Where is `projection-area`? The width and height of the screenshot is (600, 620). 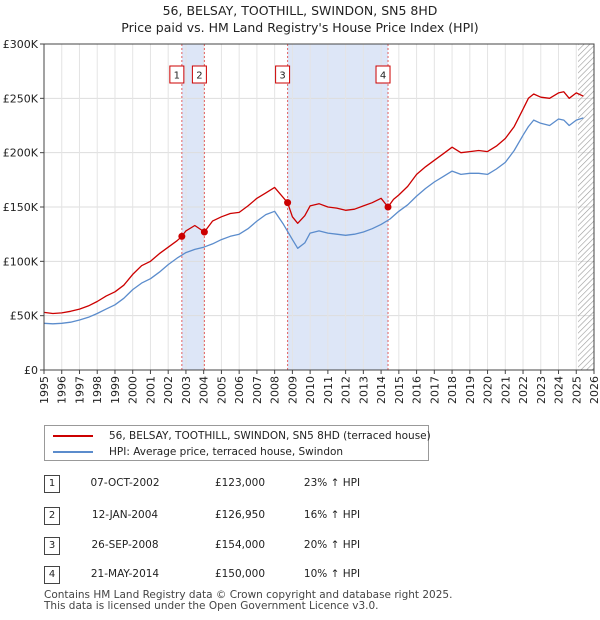 projection-area is located at coordinates (586, 207).